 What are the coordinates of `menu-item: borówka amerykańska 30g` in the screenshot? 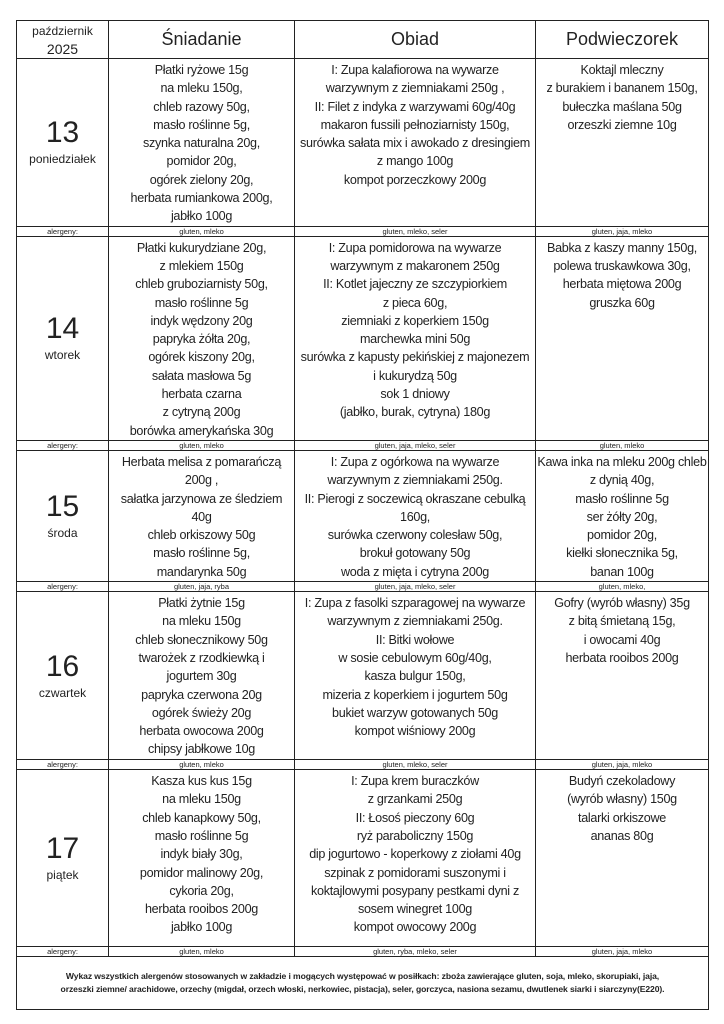 It's located at (201, 430).